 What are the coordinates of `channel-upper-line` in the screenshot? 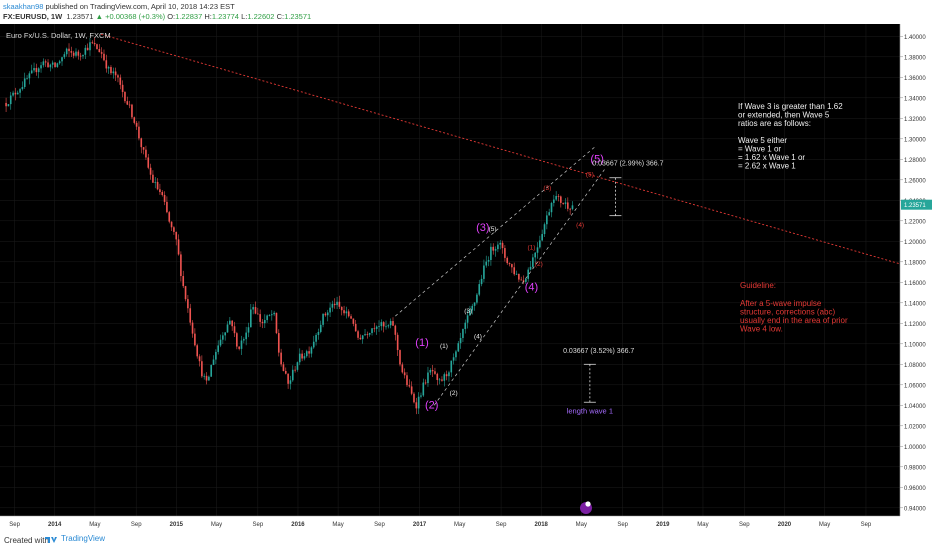 It's located at (496, 231).